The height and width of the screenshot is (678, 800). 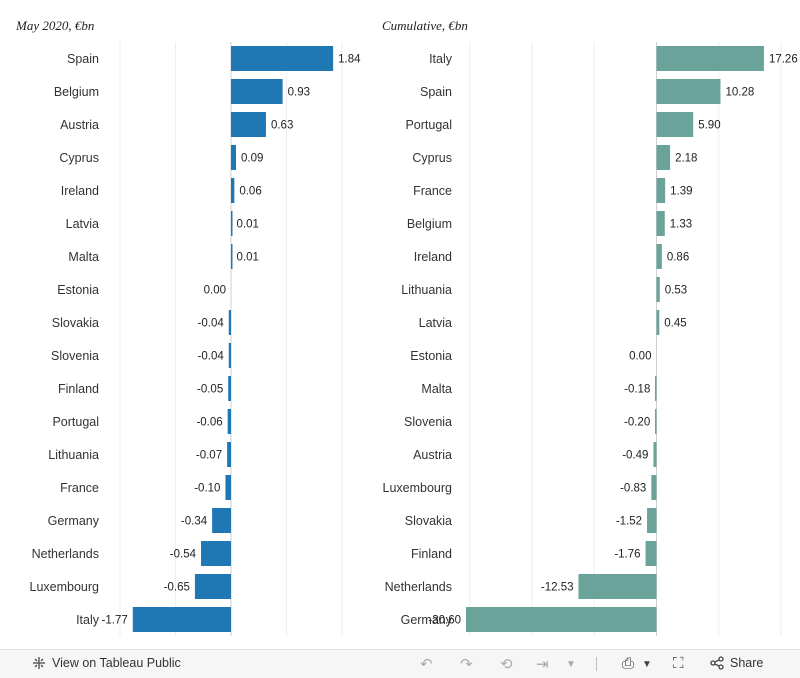 I want to click on revert-icon: ⟲, so click(x=506, y=664).